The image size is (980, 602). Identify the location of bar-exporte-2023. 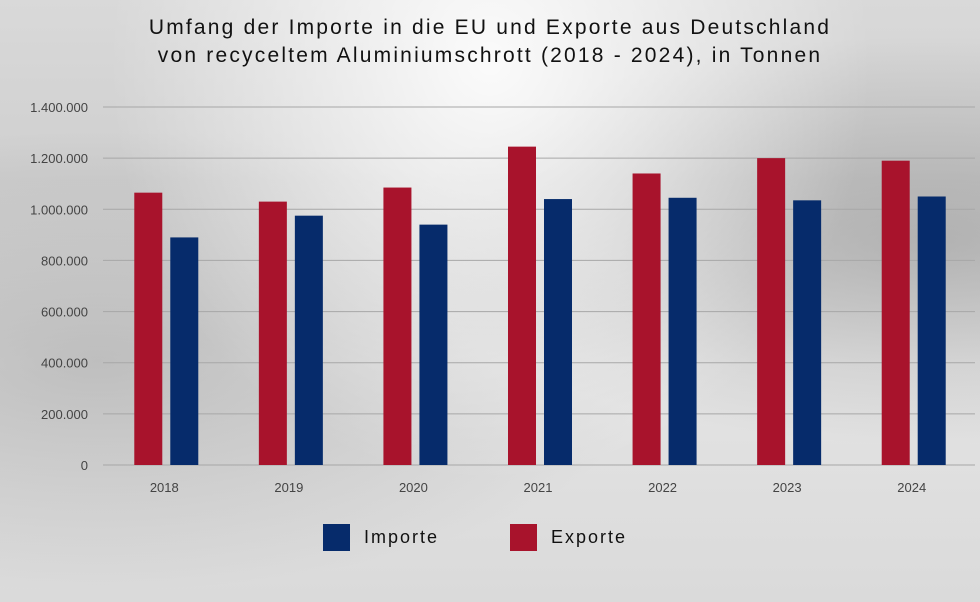
(771, 311).